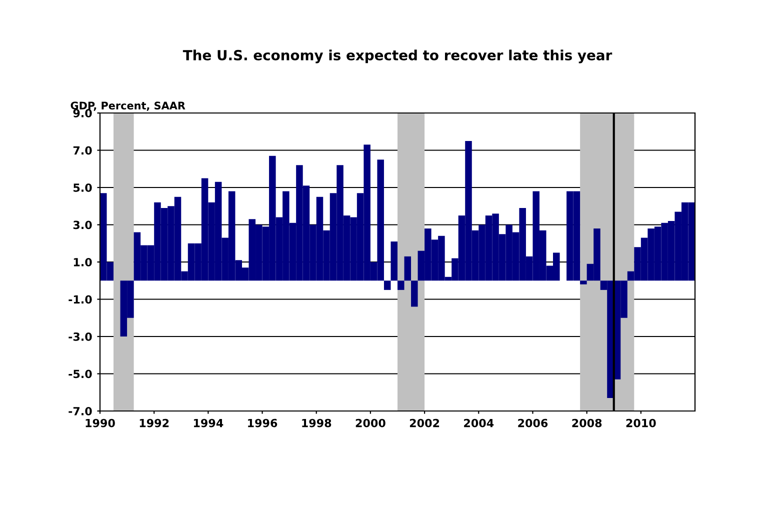 The height and width of the screenshot is (522, 761). What do you see at coordinates (479, 423) in the screenshot?
I see `x-tick-label: 2004` at bounding box center [479, 423].